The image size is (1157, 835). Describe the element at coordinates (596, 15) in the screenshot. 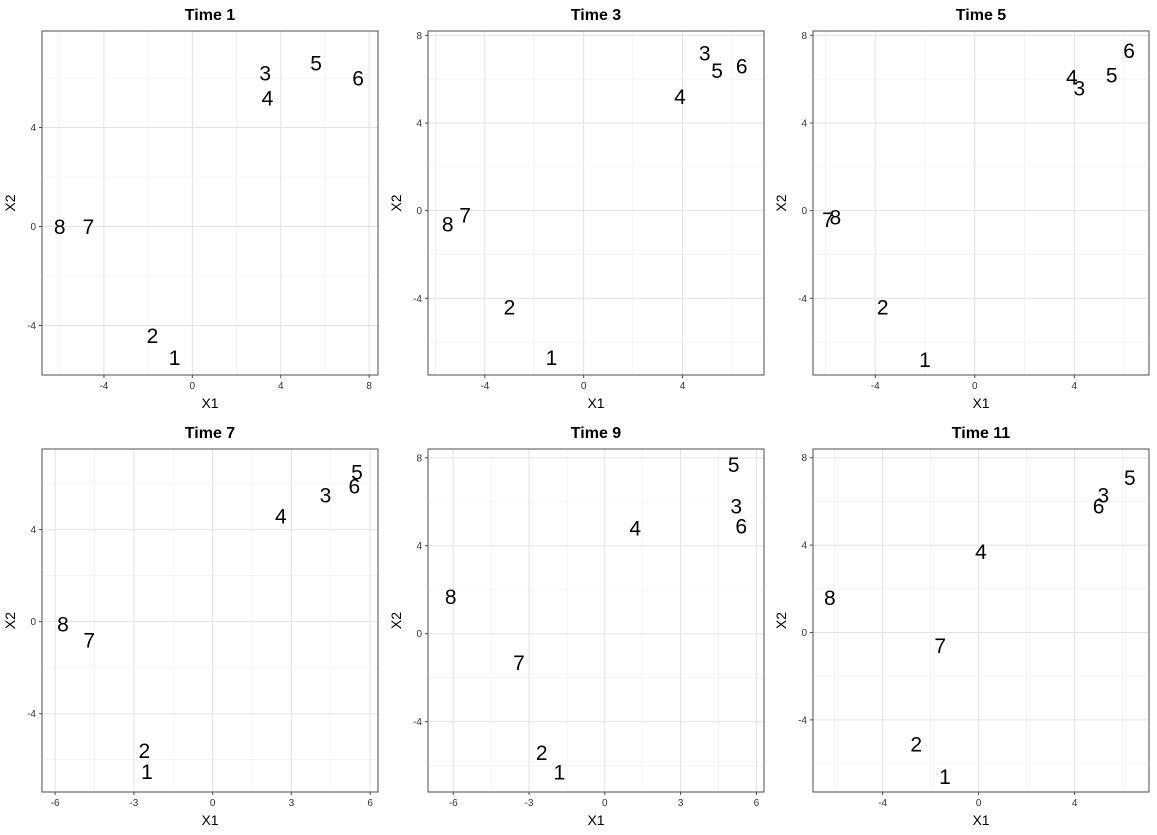

I see `panel-title: Time 3` at that location.